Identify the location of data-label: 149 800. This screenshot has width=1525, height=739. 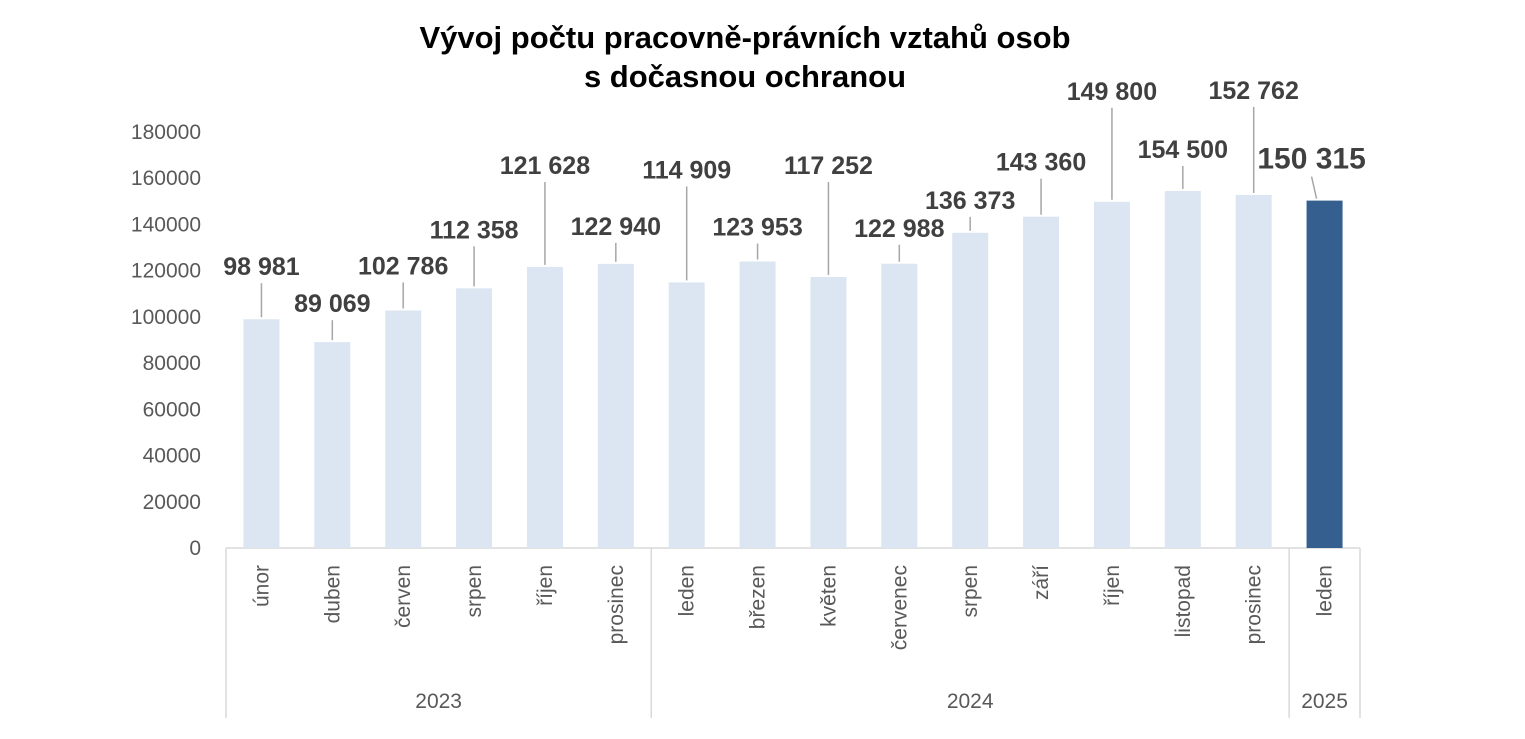
(1112, 92).